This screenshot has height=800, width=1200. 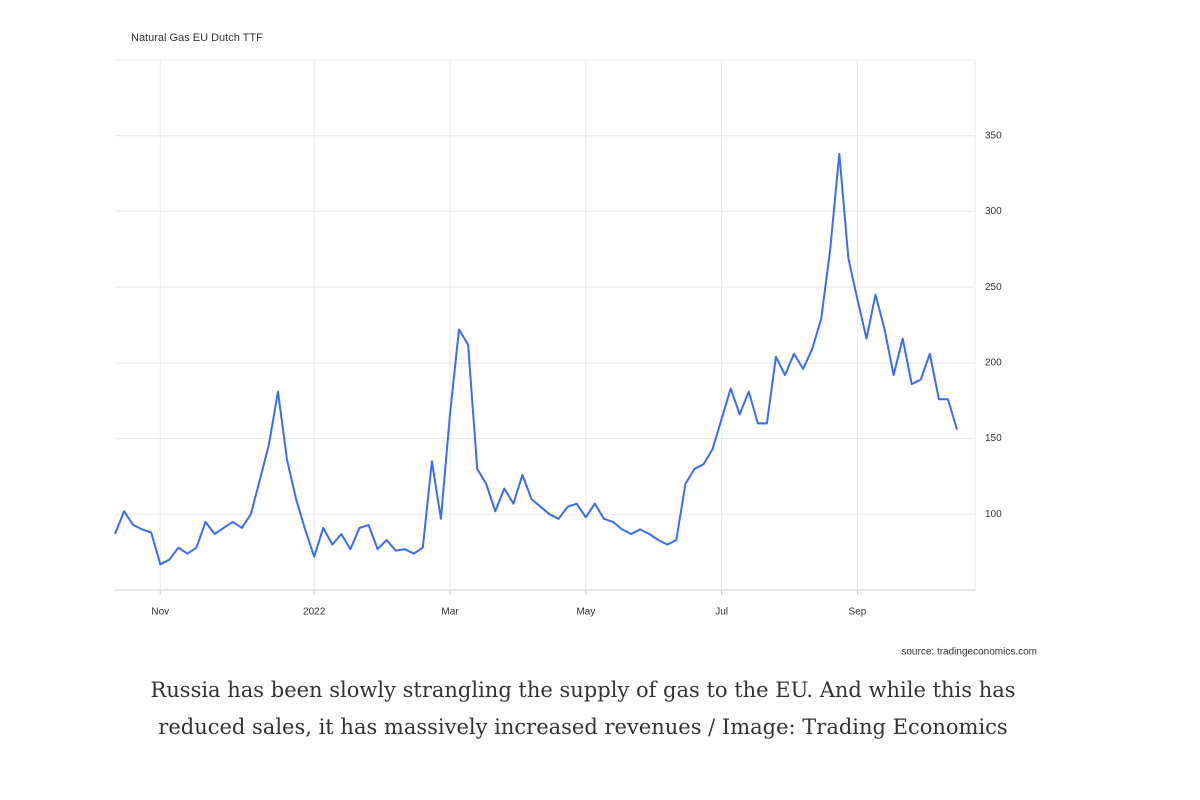 What do you see at coordinates (993, 287) in the screenshot?
I see `y-tick-label: 250` at bounding box center [993, 287].